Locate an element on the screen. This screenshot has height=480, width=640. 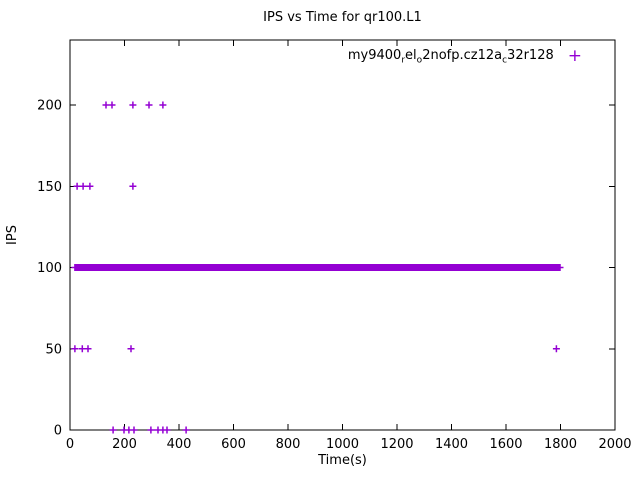
x-tick-label: 1800 is located at coordinates (560, 444).